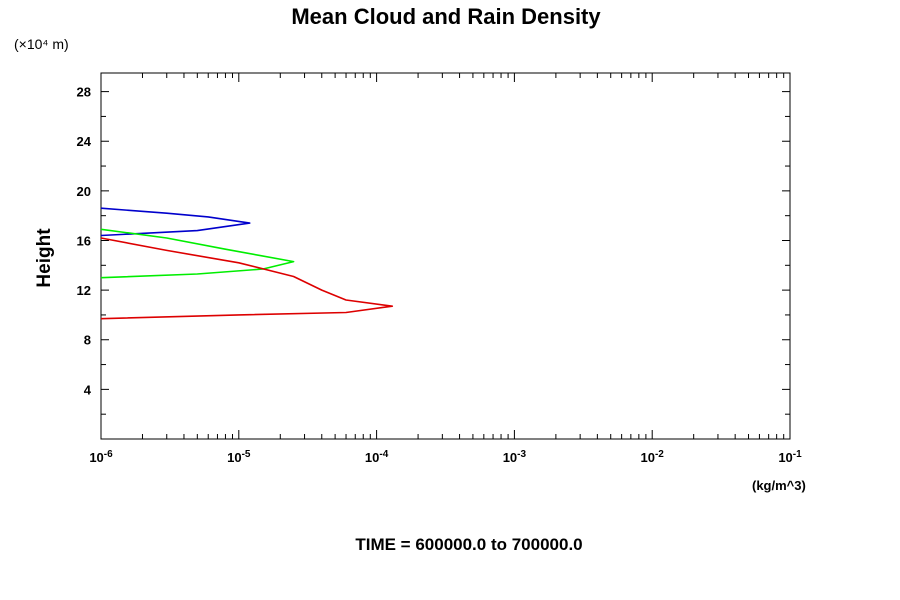 The image size is (900, 600). Describe the element at coordinates (84, 240) in the screenshot. I see `y-tick-label: 16` at that location.